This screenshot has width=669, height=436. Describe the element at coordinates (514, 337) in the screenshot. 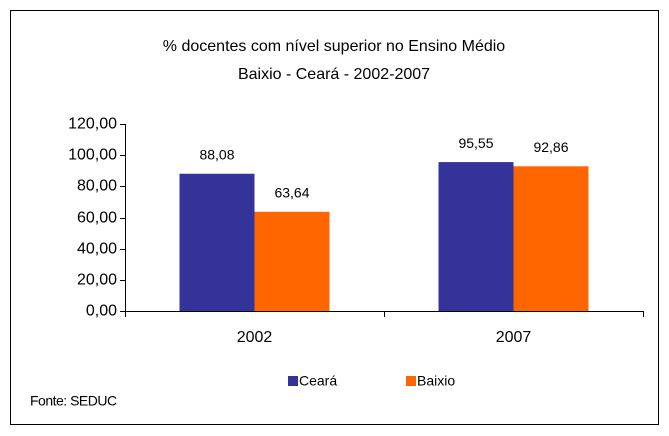

I see `x-tick-label: 2007` at that location.